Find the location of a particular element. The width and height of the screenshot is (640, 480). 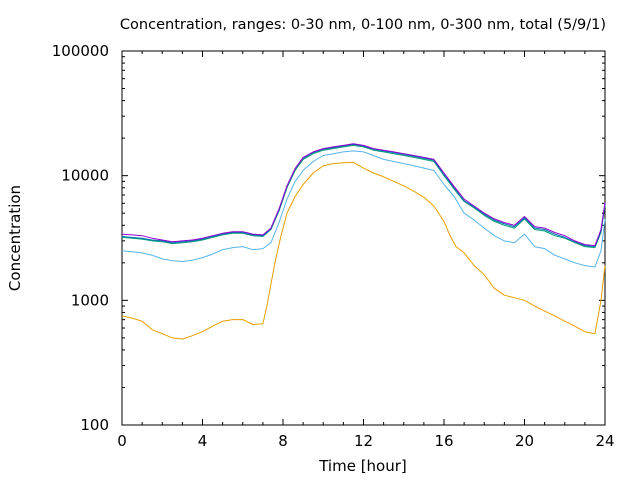

x-tick-label: 12 is located at coordinates (363, 441).